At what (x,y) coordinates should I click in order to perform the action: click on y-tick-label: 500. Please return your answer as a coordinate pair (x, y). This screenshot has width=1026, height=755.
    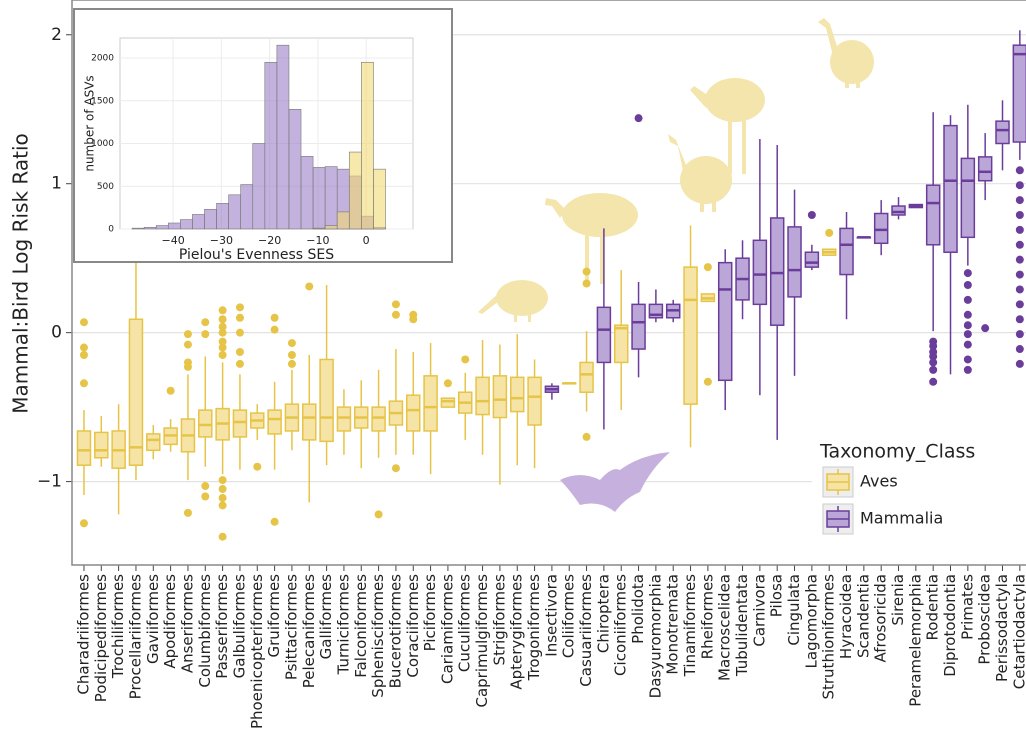
    Looking at the image, I should click on (105, 187).